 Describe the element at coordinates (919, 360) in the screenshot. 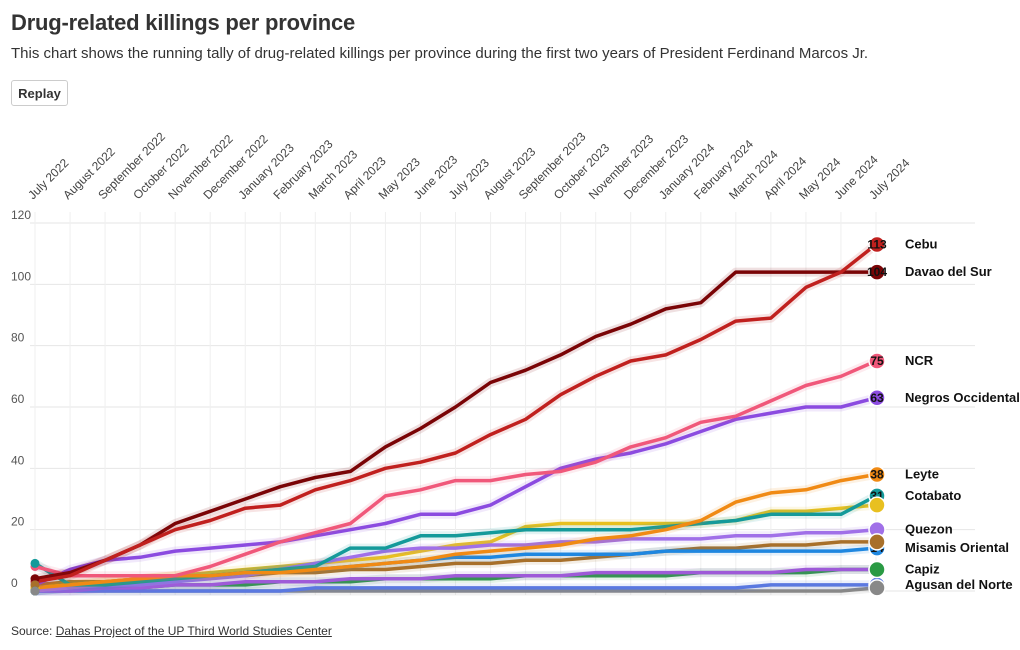

I see `series-name-label: NCR` at that location.